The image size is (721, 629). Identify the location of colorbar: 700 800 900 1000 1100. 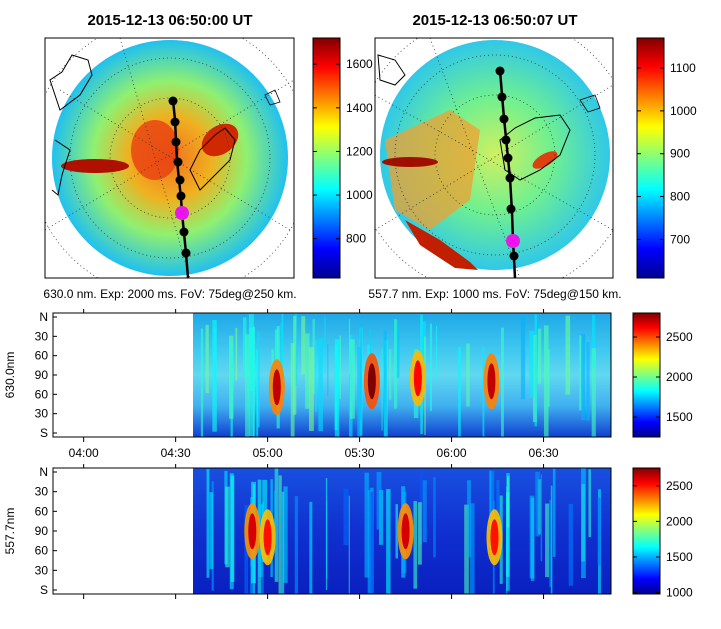
(666, 158).